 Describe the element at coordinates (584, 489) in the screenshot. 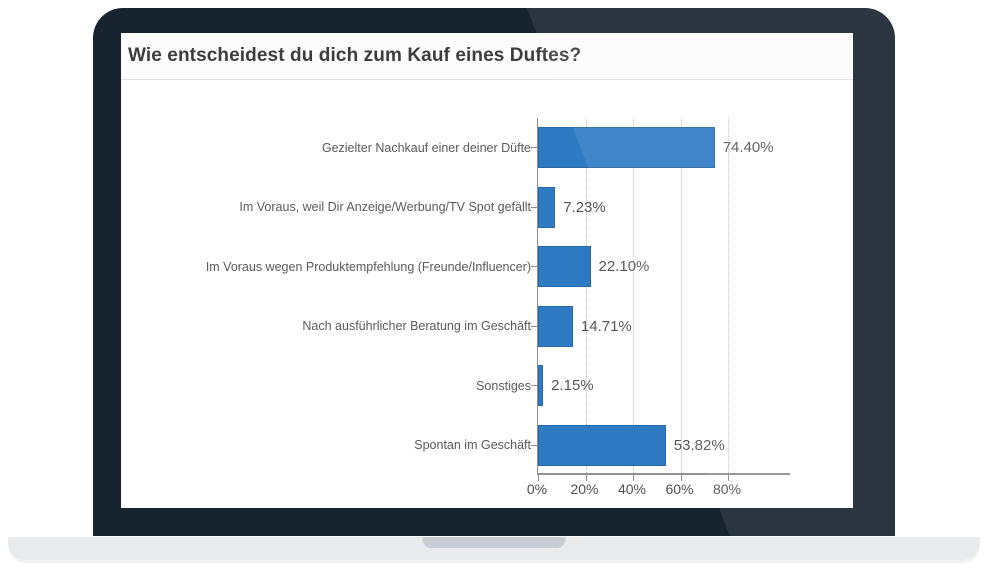

I see `x-axis-label-20: 20%` at that location.